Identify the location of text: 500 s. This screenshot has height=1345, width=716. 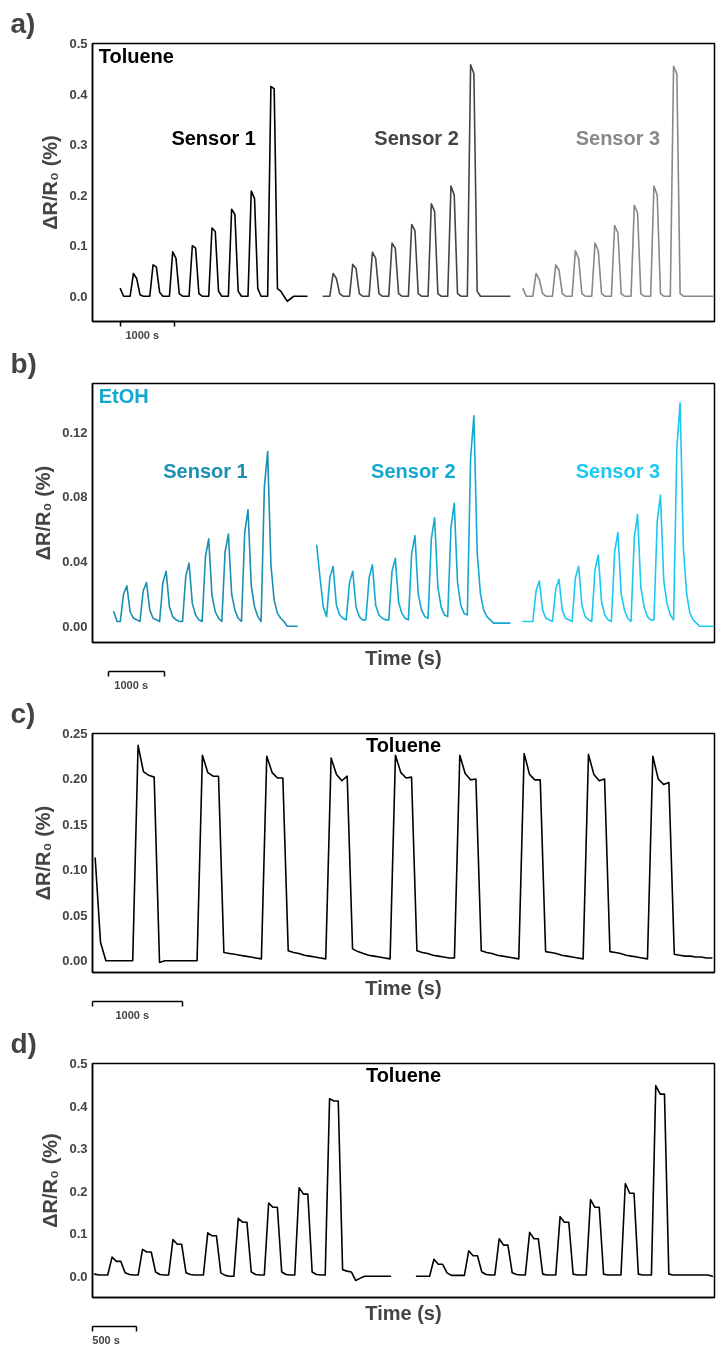
(106, 1339).